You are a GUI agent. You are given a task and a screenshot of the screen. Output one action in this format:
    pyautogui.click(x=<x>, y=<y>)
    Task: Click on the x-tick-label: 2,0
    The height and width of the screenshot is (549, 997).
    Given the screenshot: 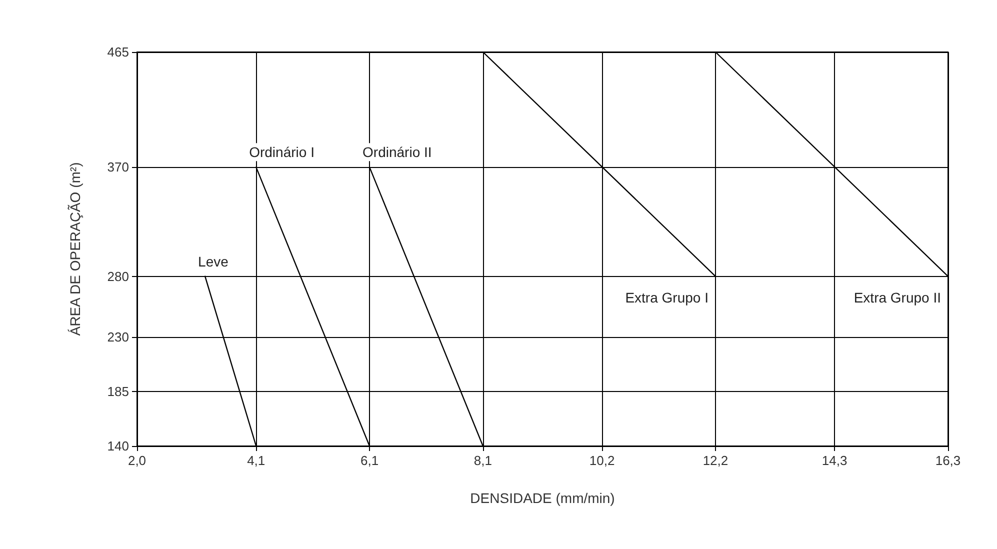 What is the action you would take?
    pyautogui.click(x=137, y=460)
    